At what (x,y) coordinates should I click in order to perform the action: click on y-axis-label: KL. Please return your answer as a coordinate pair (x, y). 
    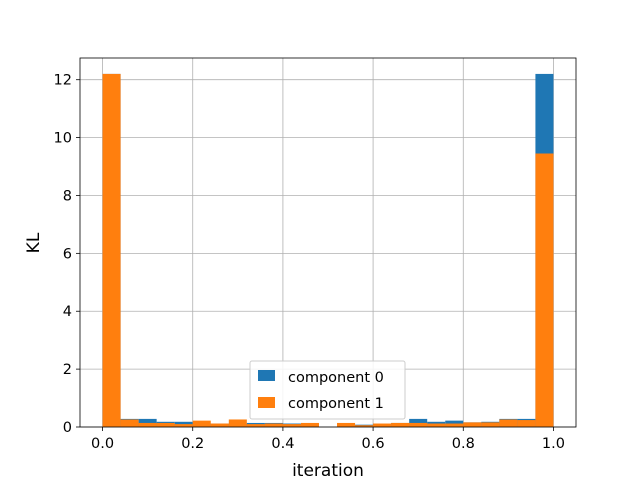
    Looking at the image, I should click on (34, 242).